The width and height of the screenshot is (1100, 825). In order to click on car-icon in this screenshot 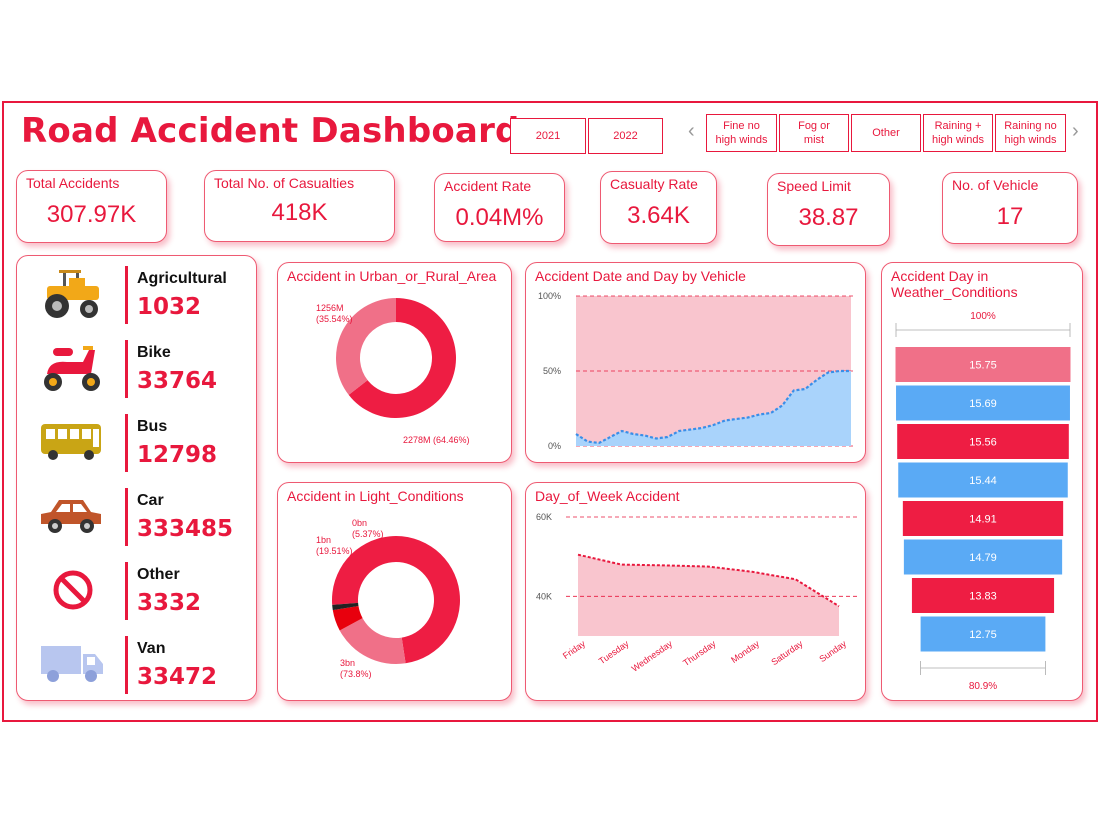, I will do `click(71, 516)`.